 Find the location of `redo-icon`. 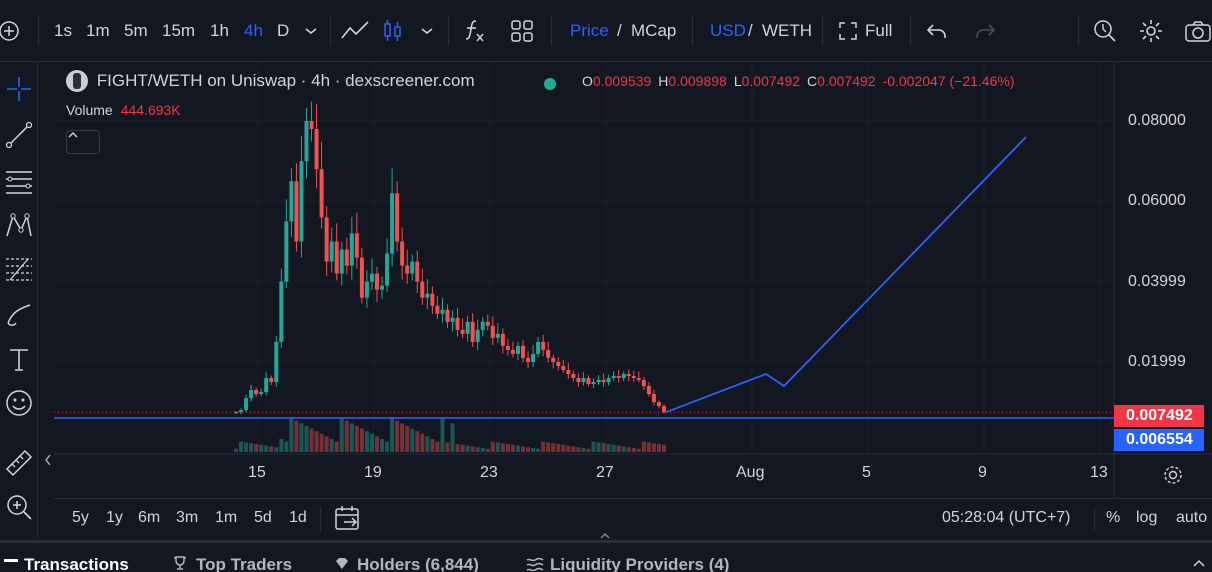

redo-icon is located at coordinates (985, 31).